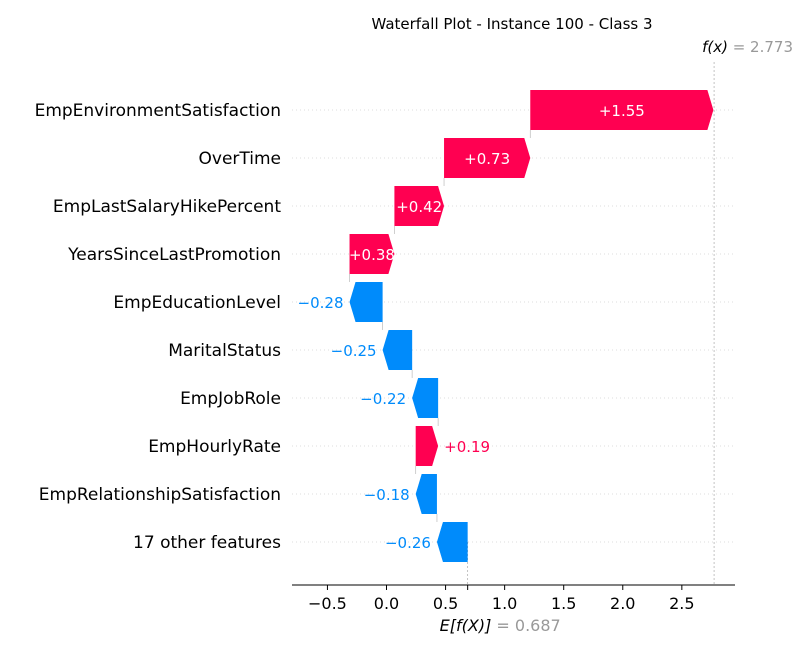 The height and width of the screenshot is (650, 800). What do you see at coordinates (240, 159) in the screenshot?
I see `feature-name: OverTime` at bounding box center [240, 159].